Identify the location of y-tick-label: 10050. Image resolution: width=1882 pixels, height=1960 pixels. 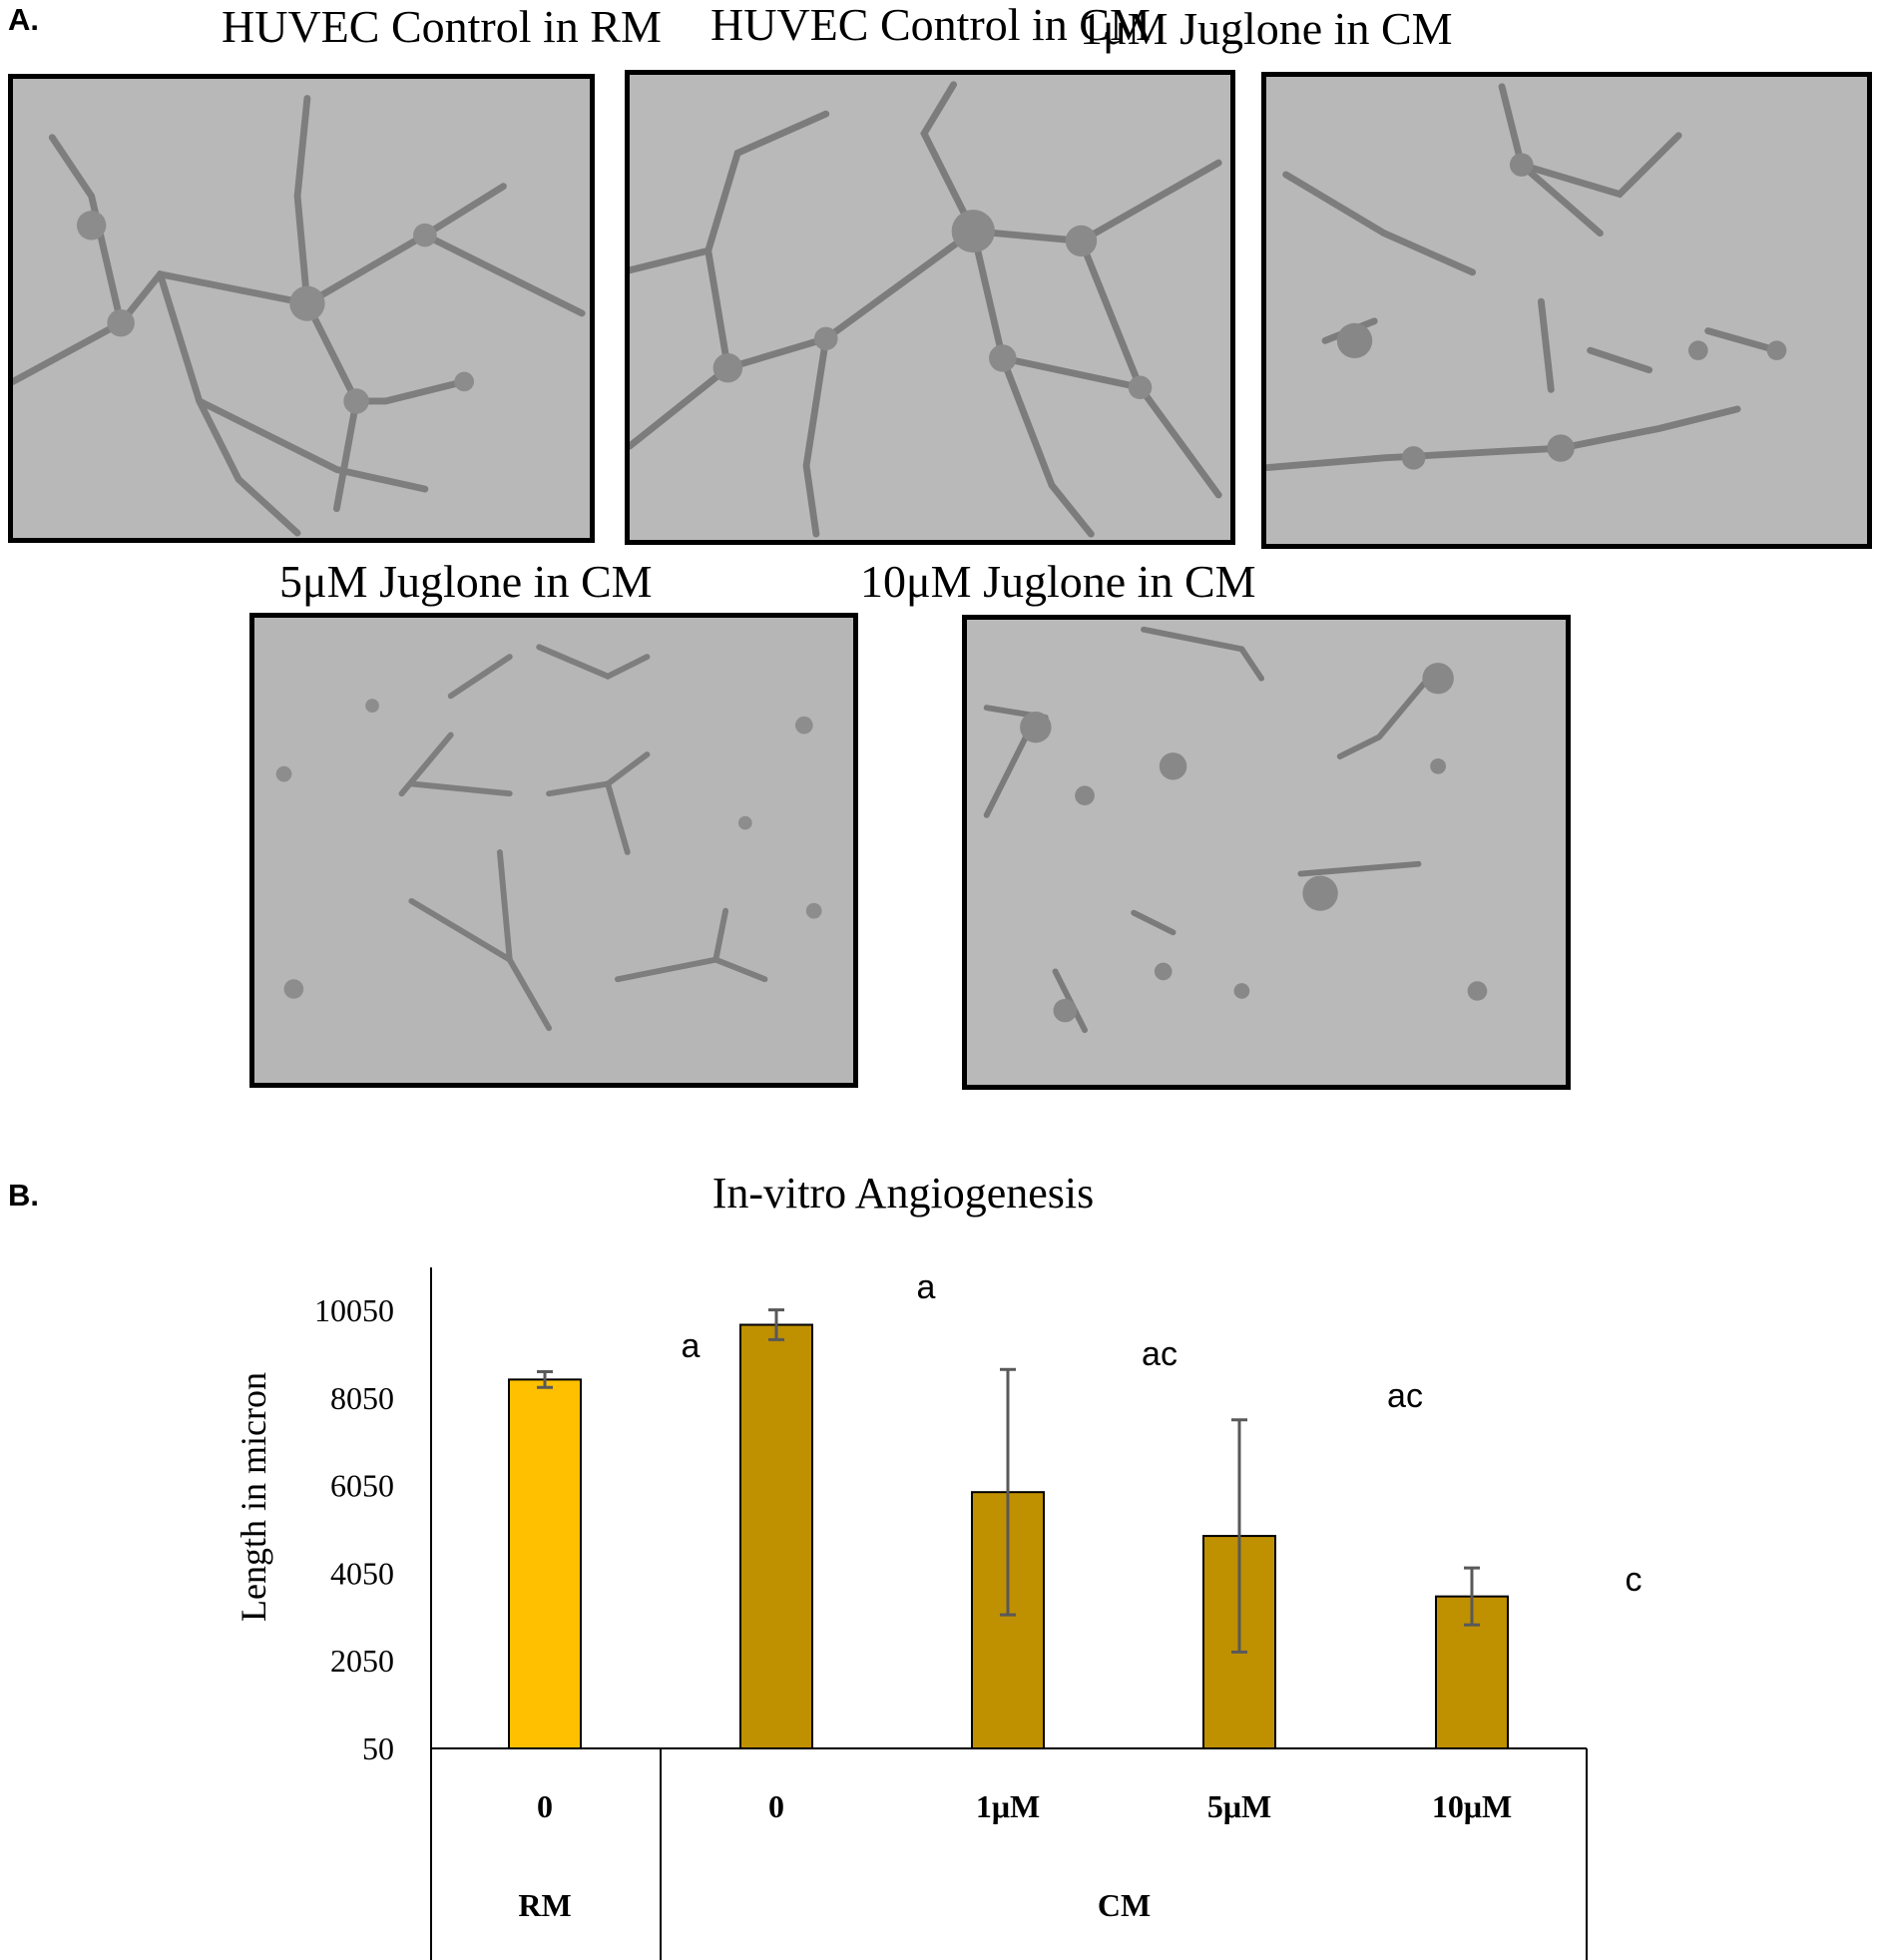
(354, 1310).